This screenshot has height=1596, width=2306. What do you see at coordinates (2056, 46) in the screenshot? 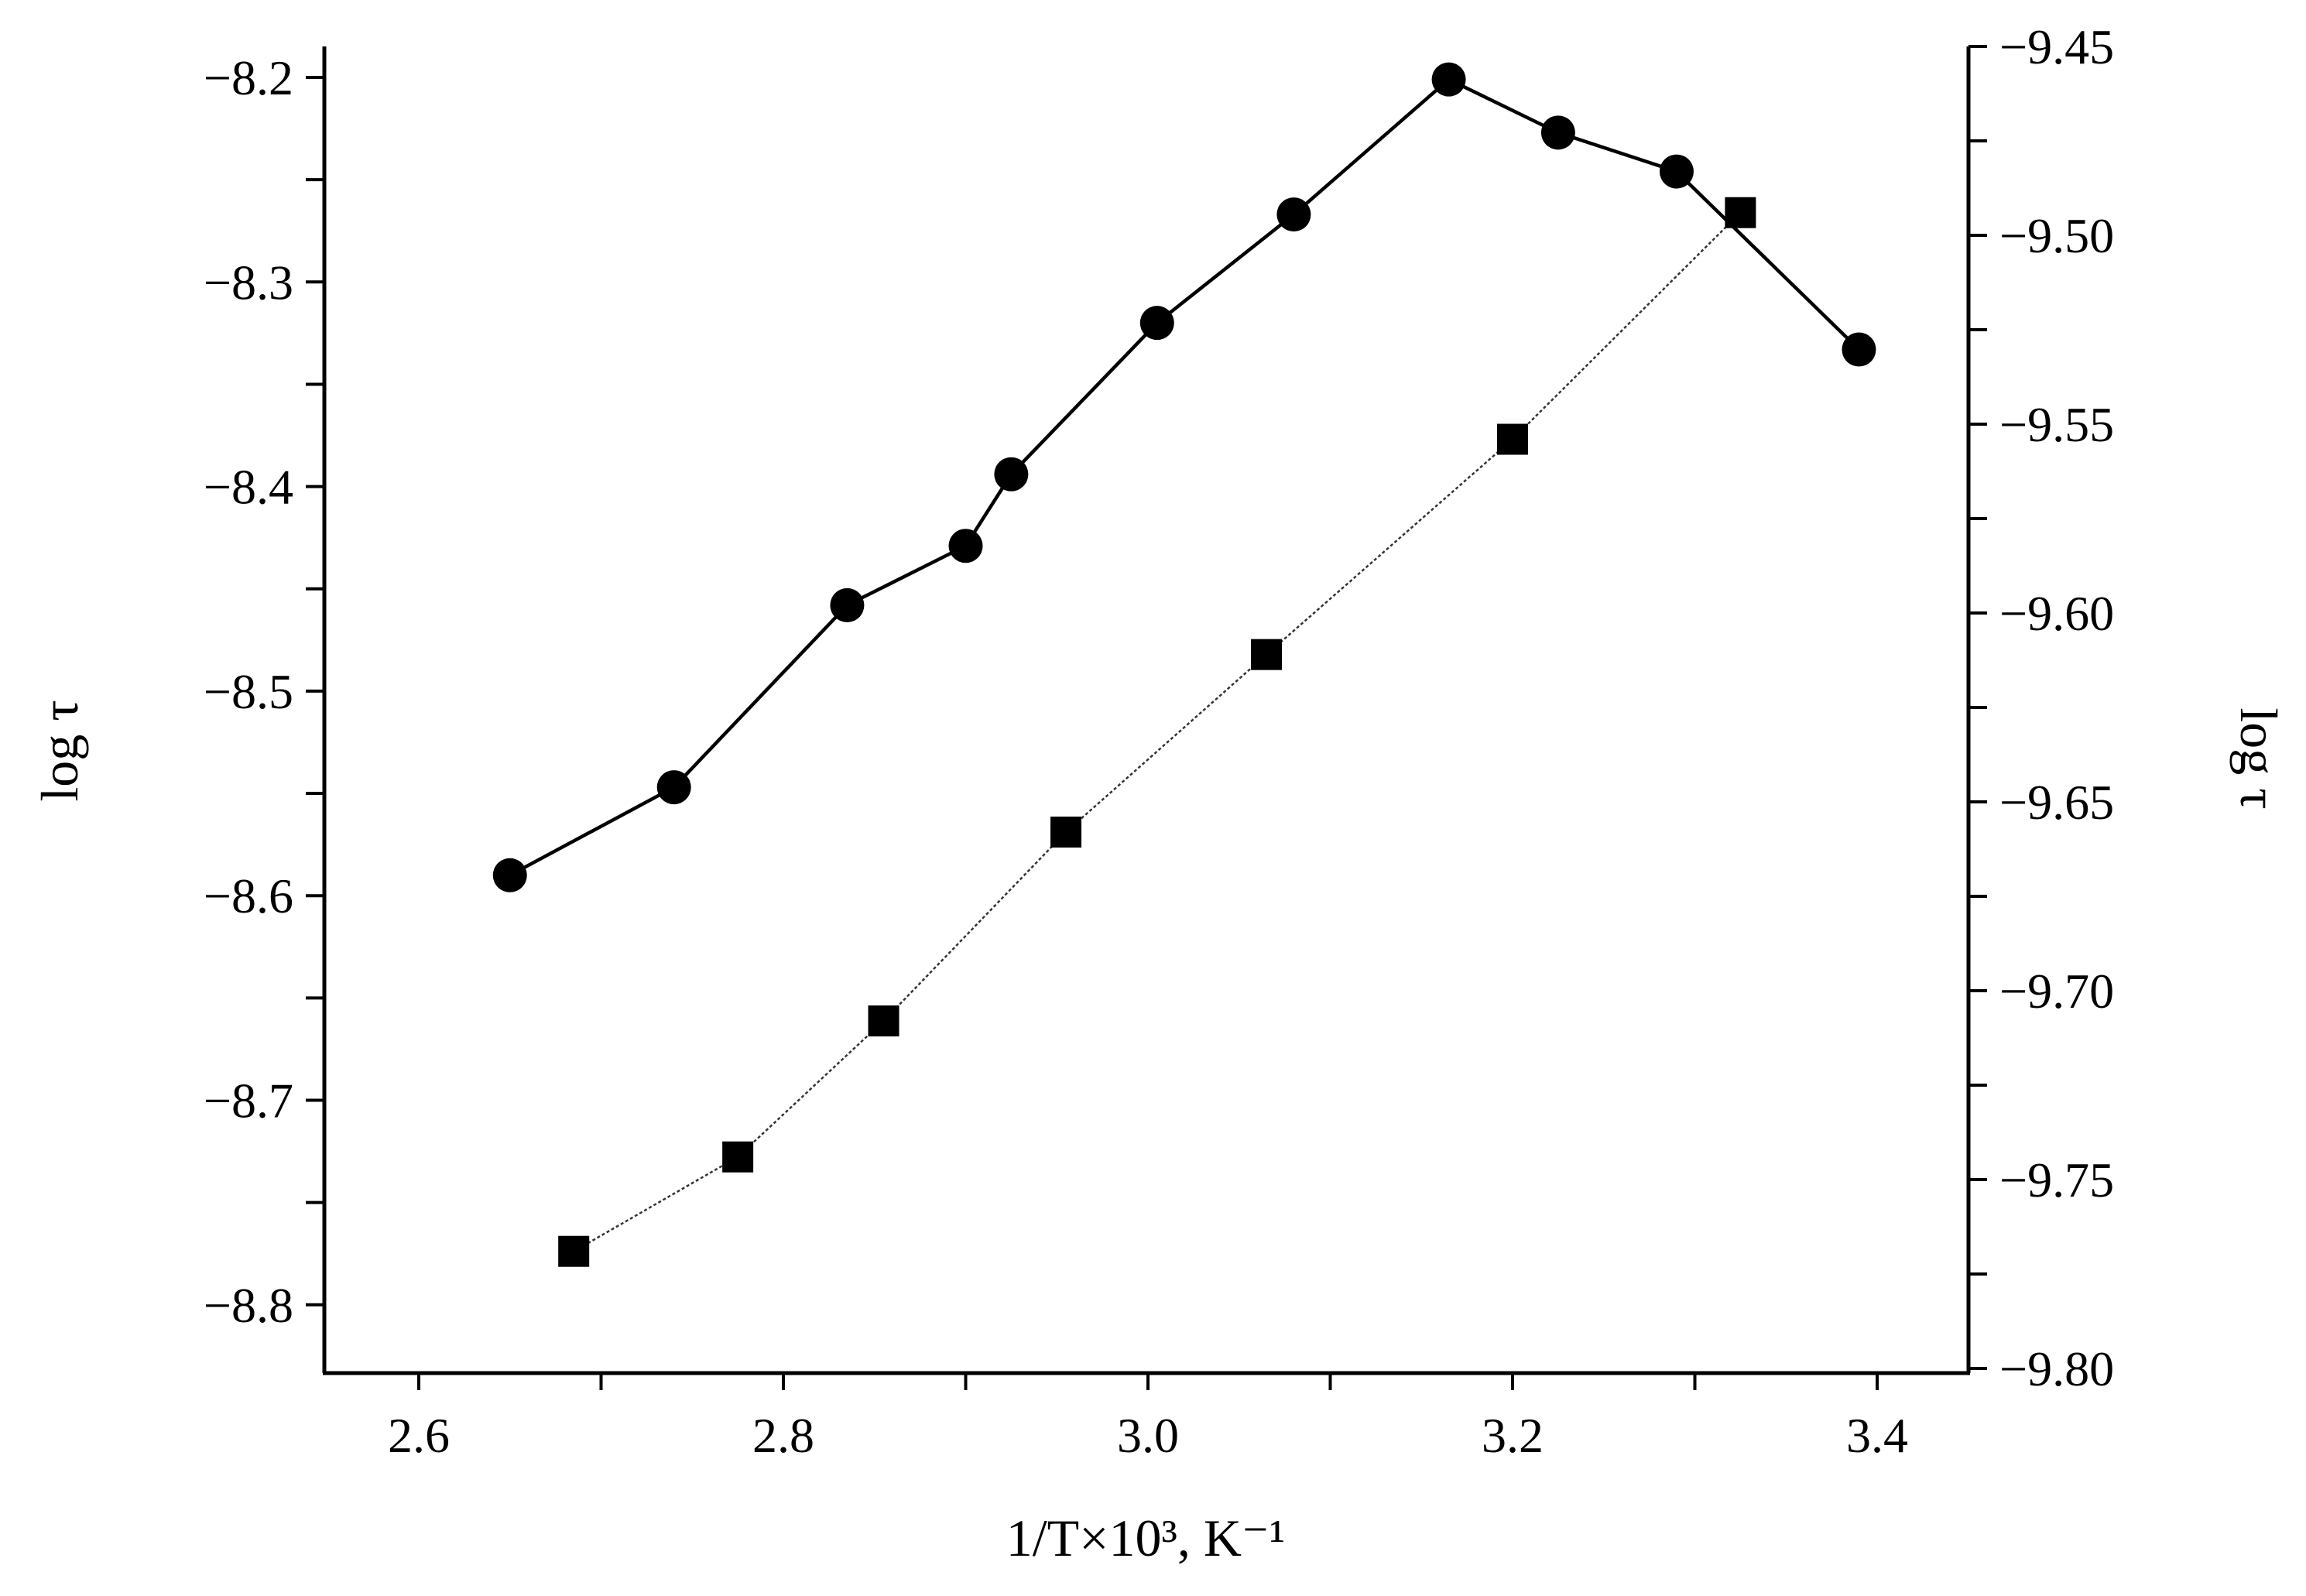
I see `right-y-tick-label: −9.45` at bounding box center [2056, 46].